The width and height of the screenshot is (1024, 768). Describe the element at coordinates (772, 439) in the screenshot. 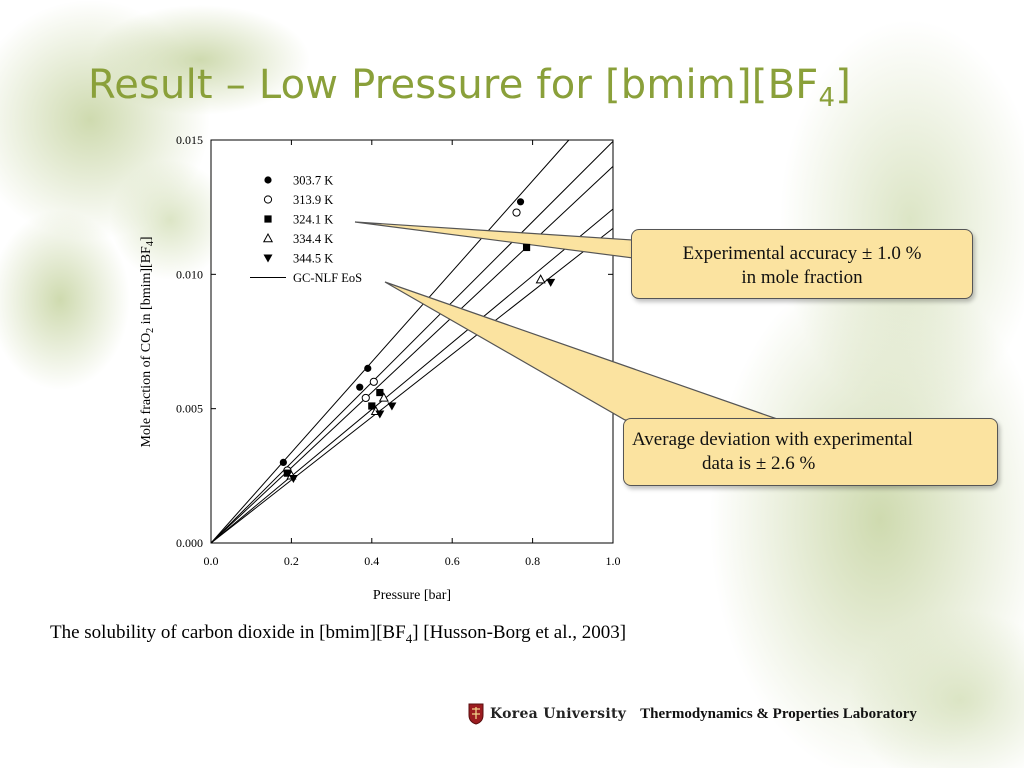

I see `deviation-callout-line1: Average deviation with experimental` at that location.